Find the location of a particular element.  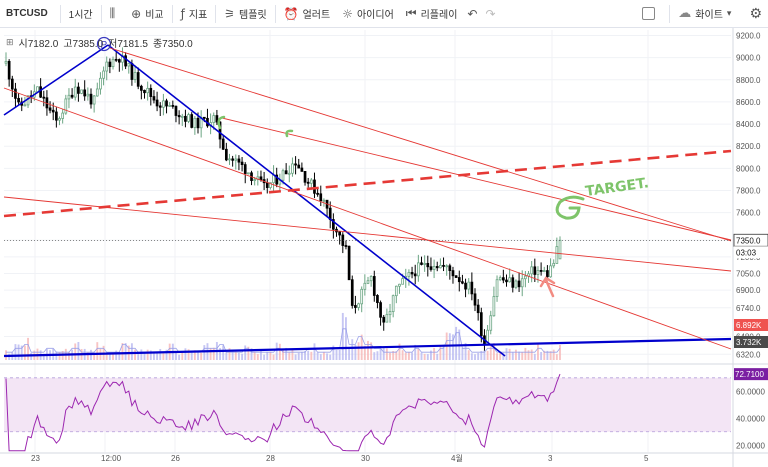

y-tick-label: 6900.0 is located at coordinates (748, 290).